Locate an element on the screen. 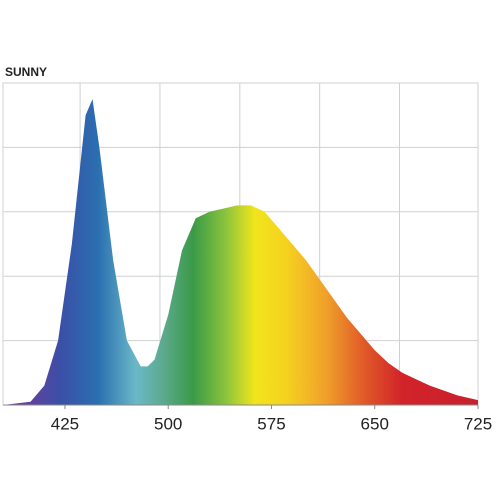 This screenshot has width=500, height=500. x-tick-label: 725 is located at coordinates (478, 423).